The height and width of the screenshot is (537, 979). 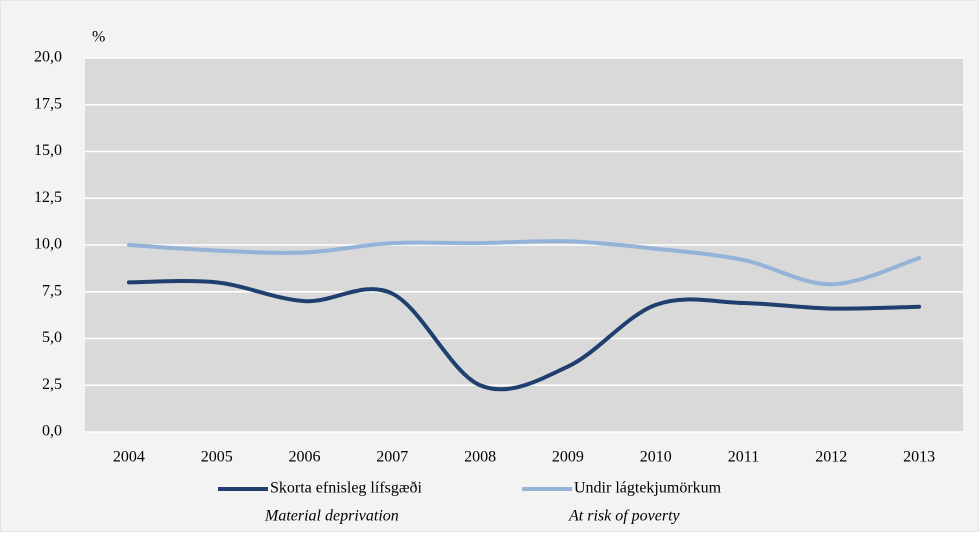 I want to click on x-tick-label: 2013, so click(x=919, y=457).